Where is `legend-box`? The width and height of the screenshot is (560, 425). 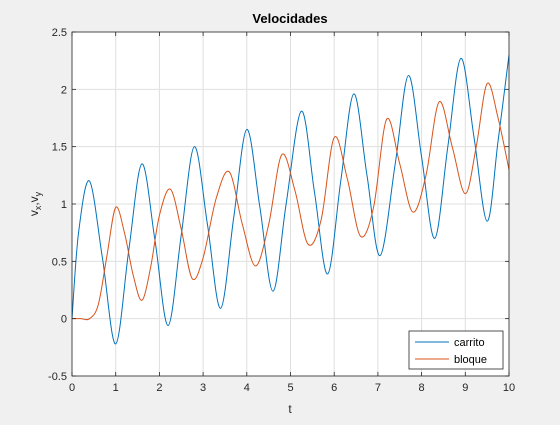
legend-box is located at coordinates (456, 350).